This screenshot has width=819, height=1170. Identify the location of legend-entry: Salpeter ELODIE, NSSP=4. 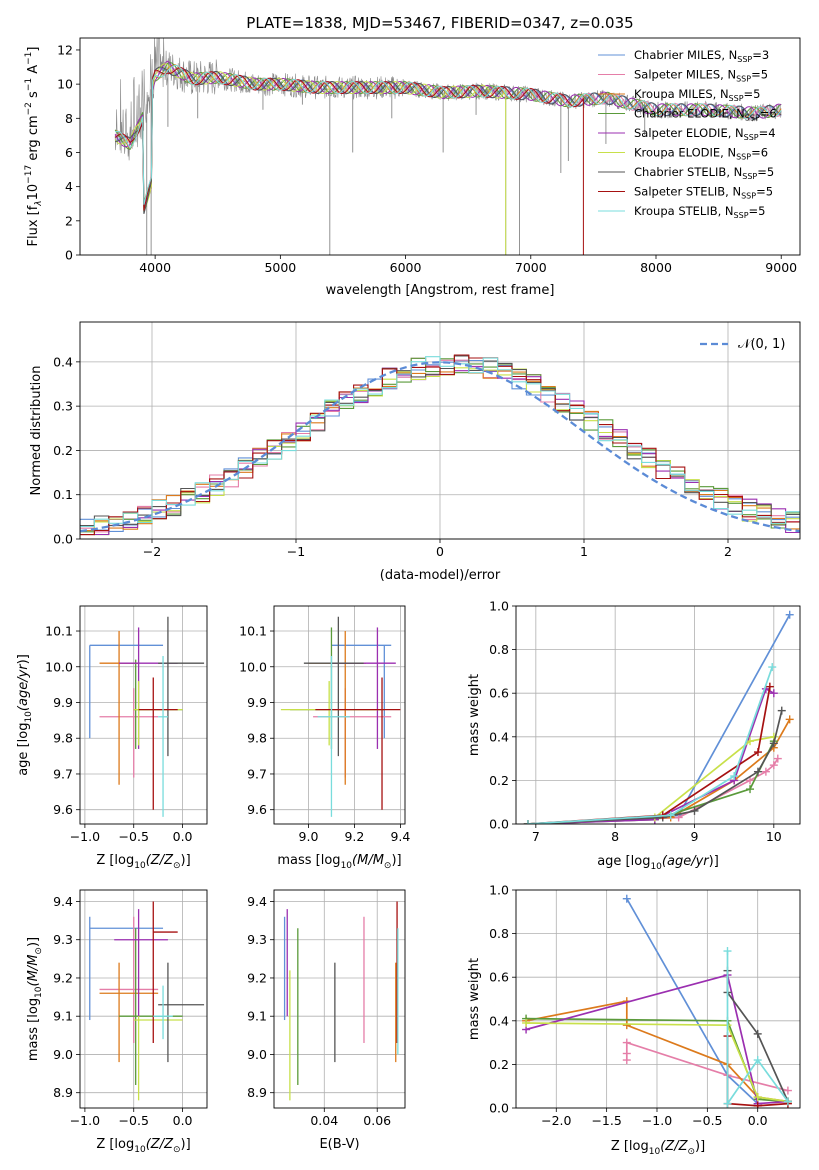
(705, 134).